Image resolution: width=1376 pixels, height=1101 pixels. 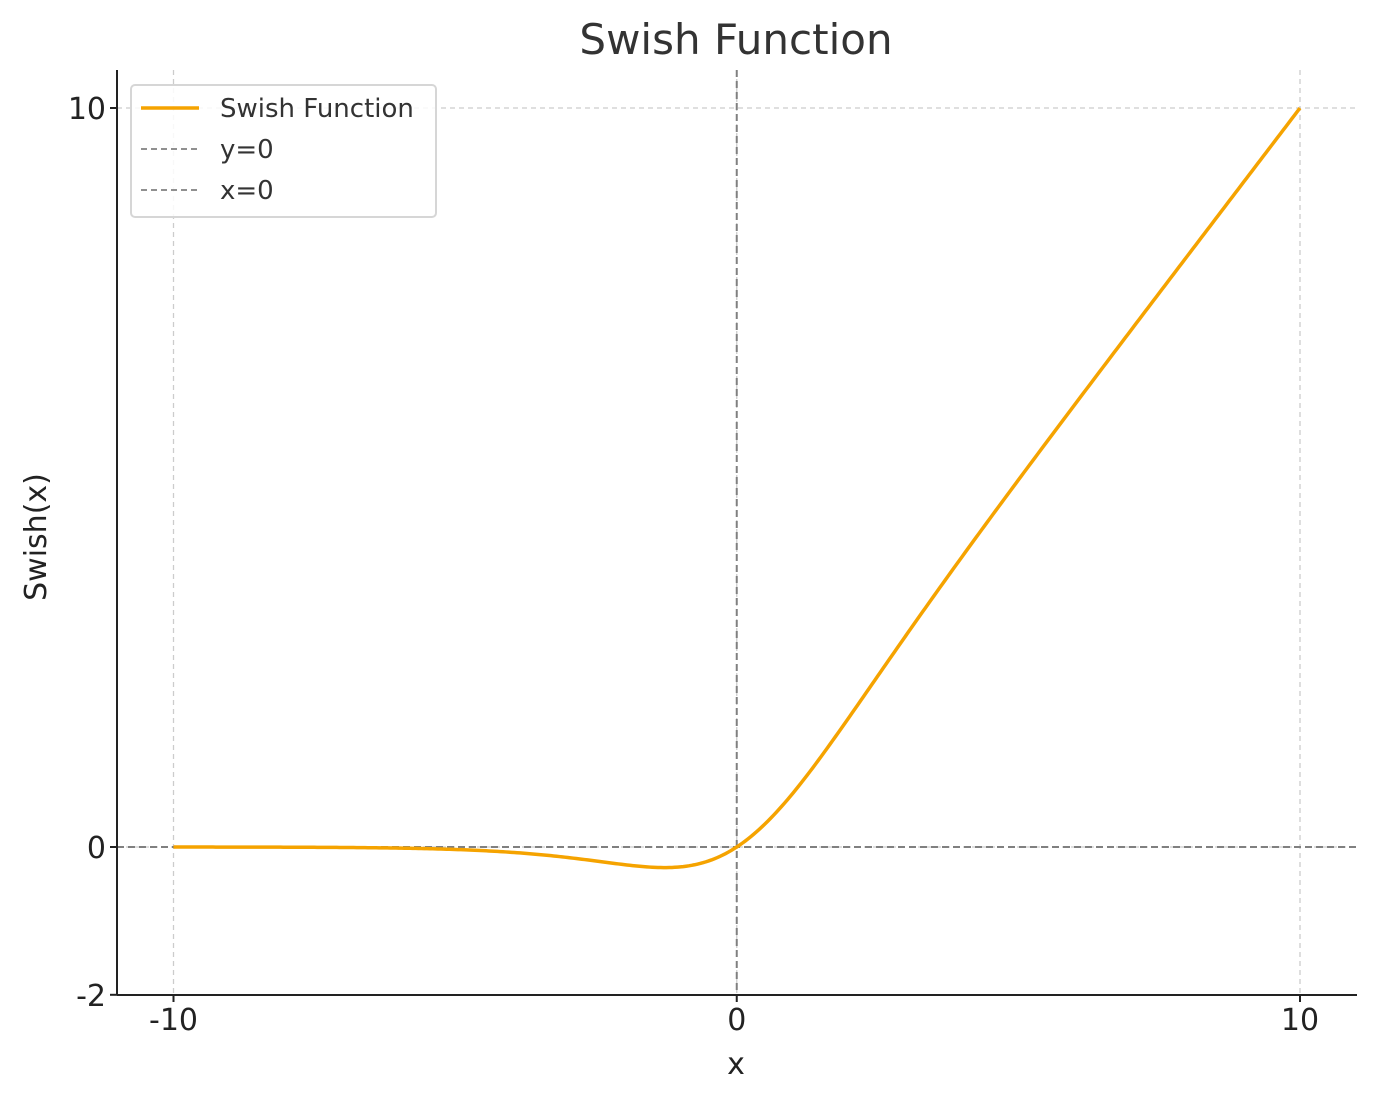 What do you see at coordinates (247, 150) in the screenshot?
I see `legend-label-1: y=0` at bounding box center [247, 150].